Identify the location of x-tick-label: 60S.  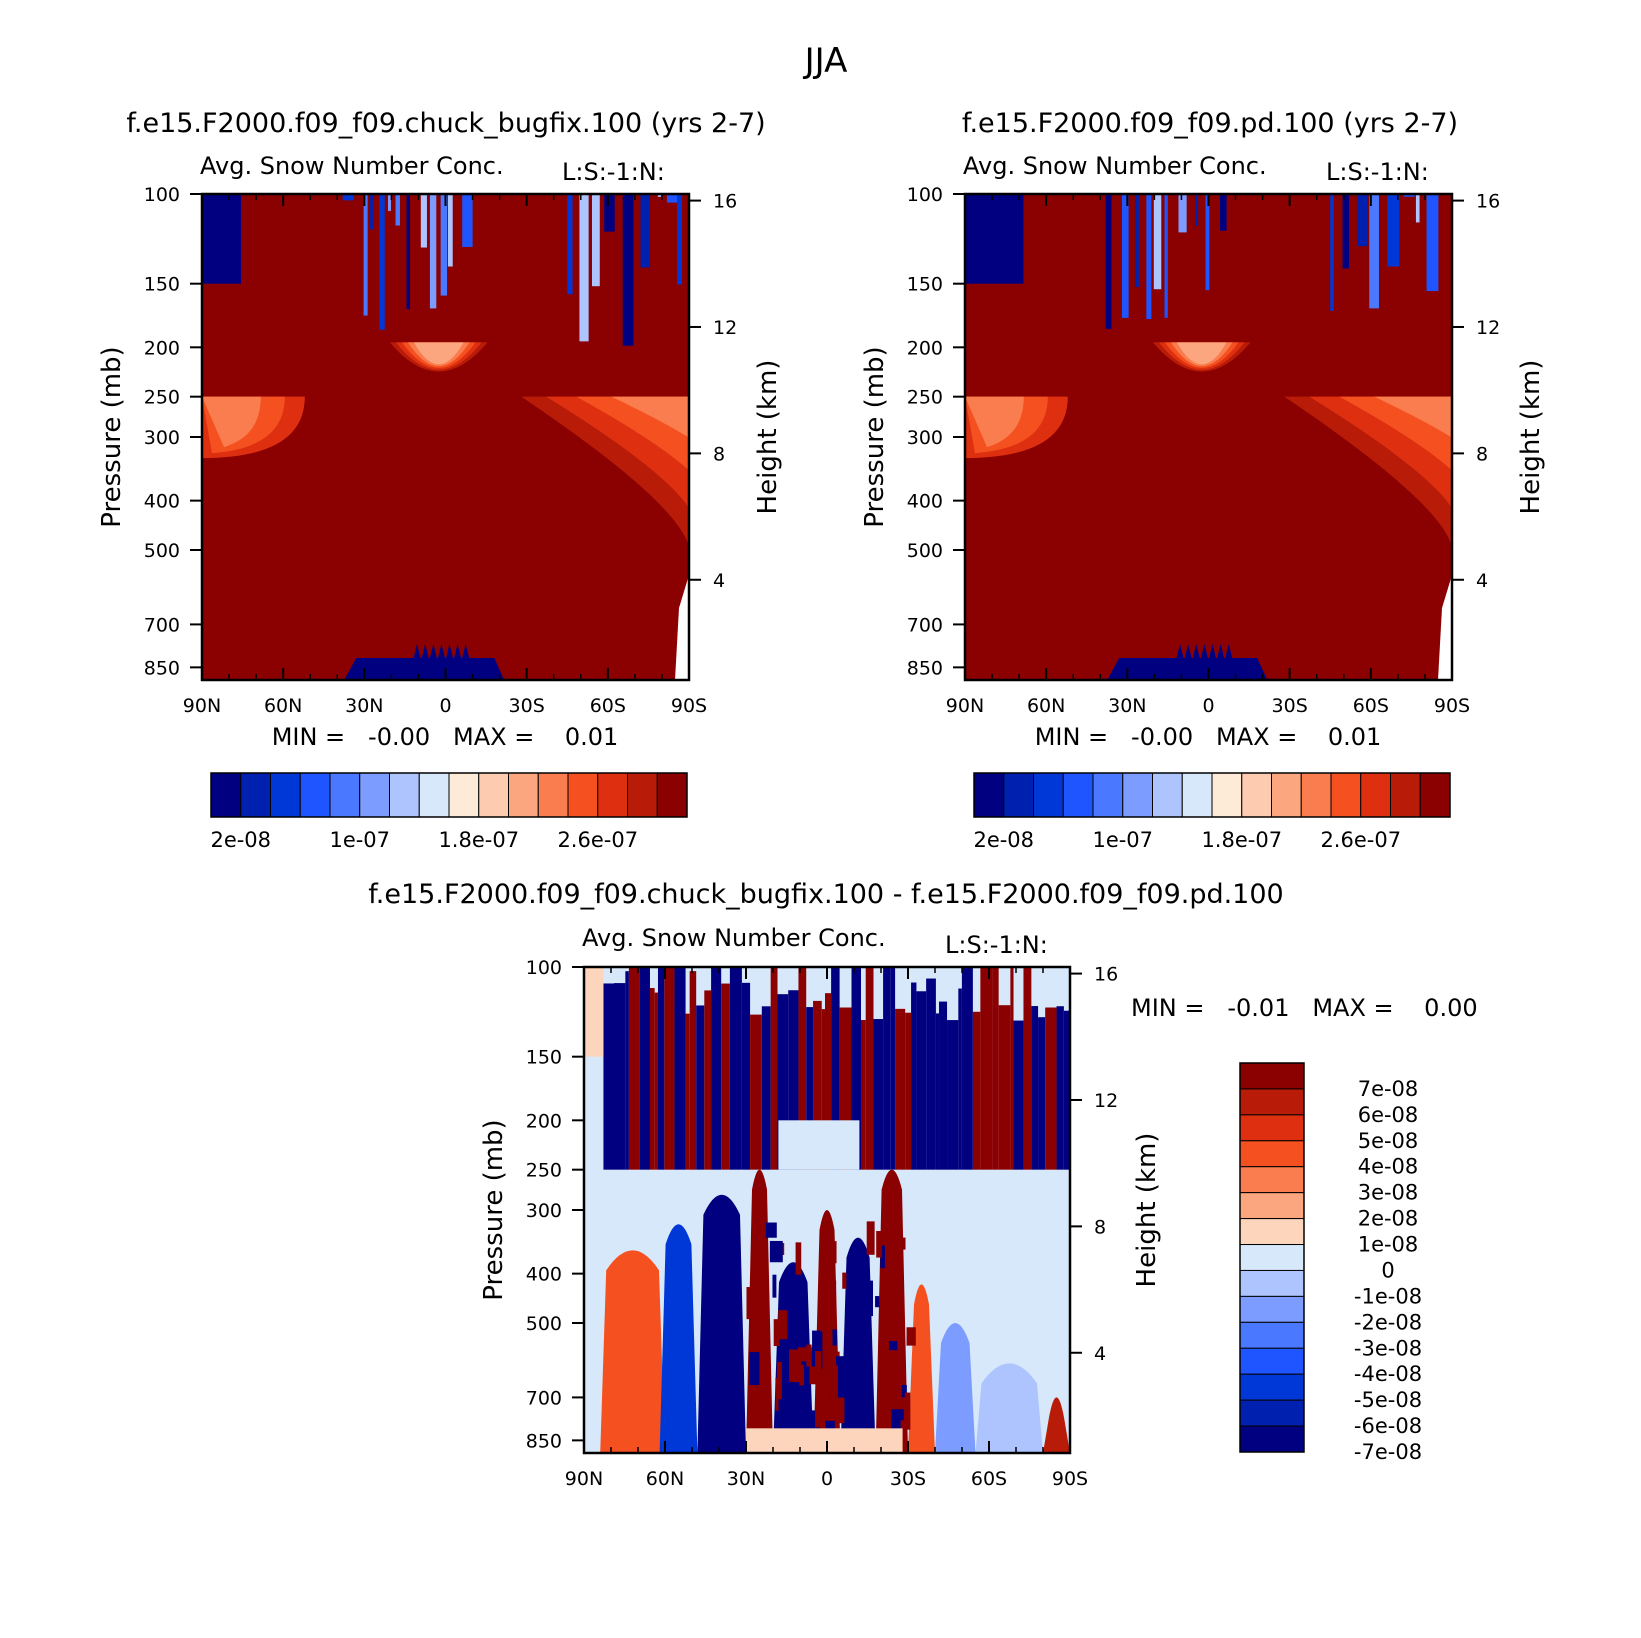
(608, 706).